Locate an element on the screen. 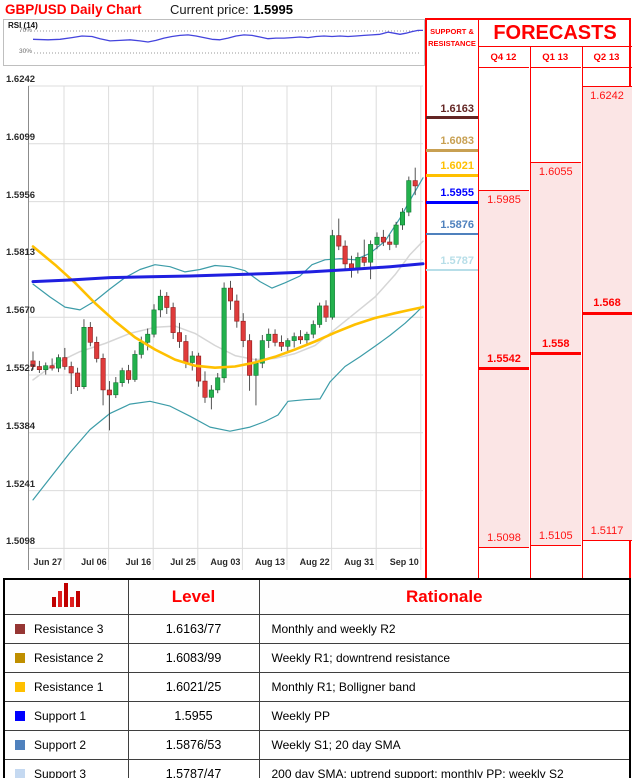 The image size is (633, 778). level-name-cell: Support 2 is located at coordinates (66, 745).